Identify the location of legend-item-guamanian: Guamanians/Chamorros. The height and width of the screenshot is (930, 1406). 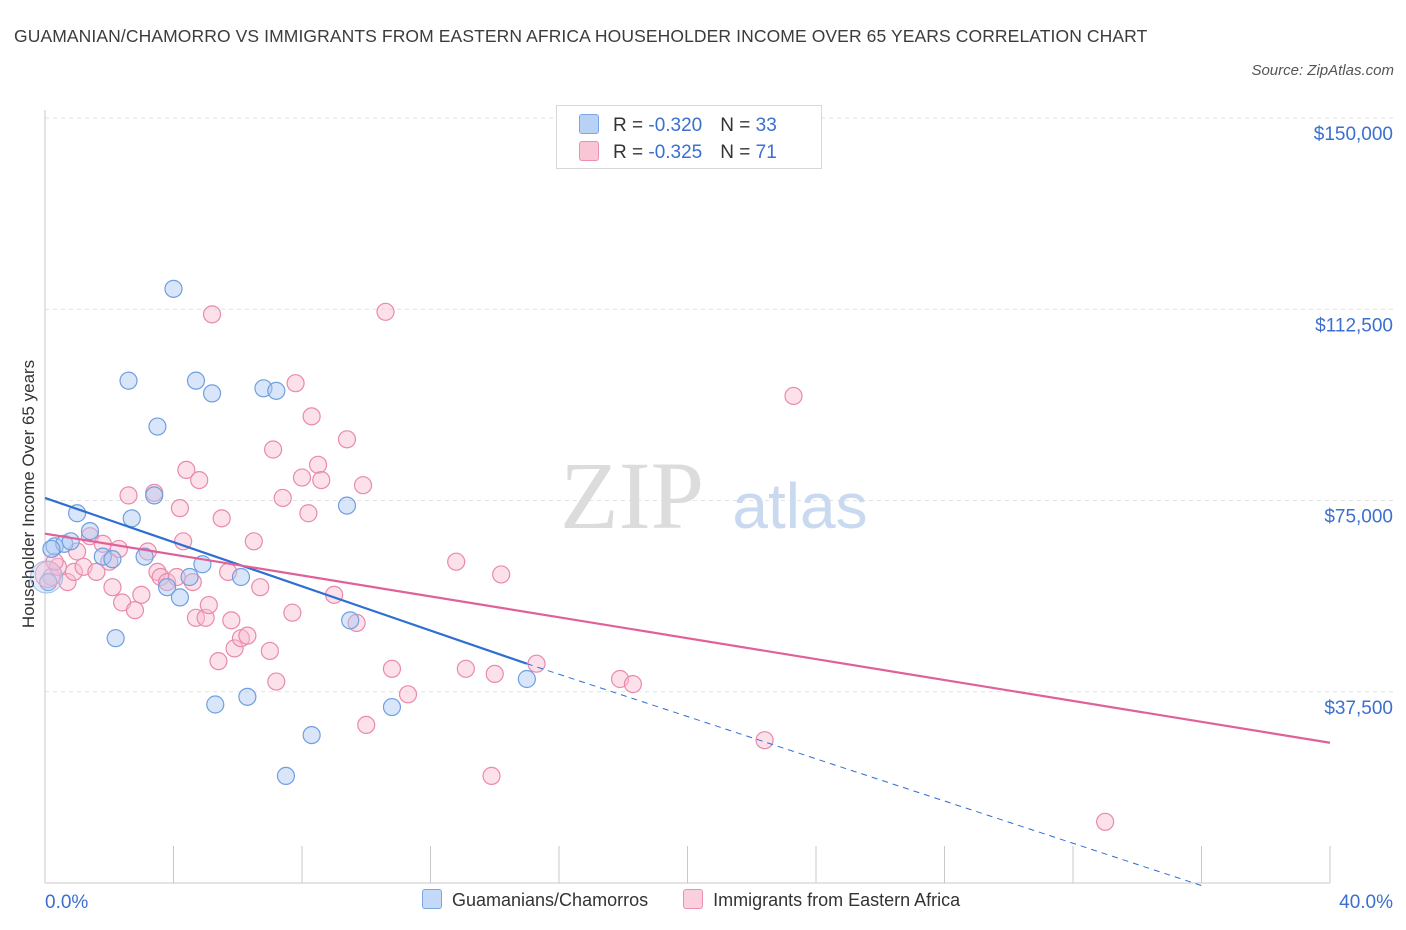
(535, 900).